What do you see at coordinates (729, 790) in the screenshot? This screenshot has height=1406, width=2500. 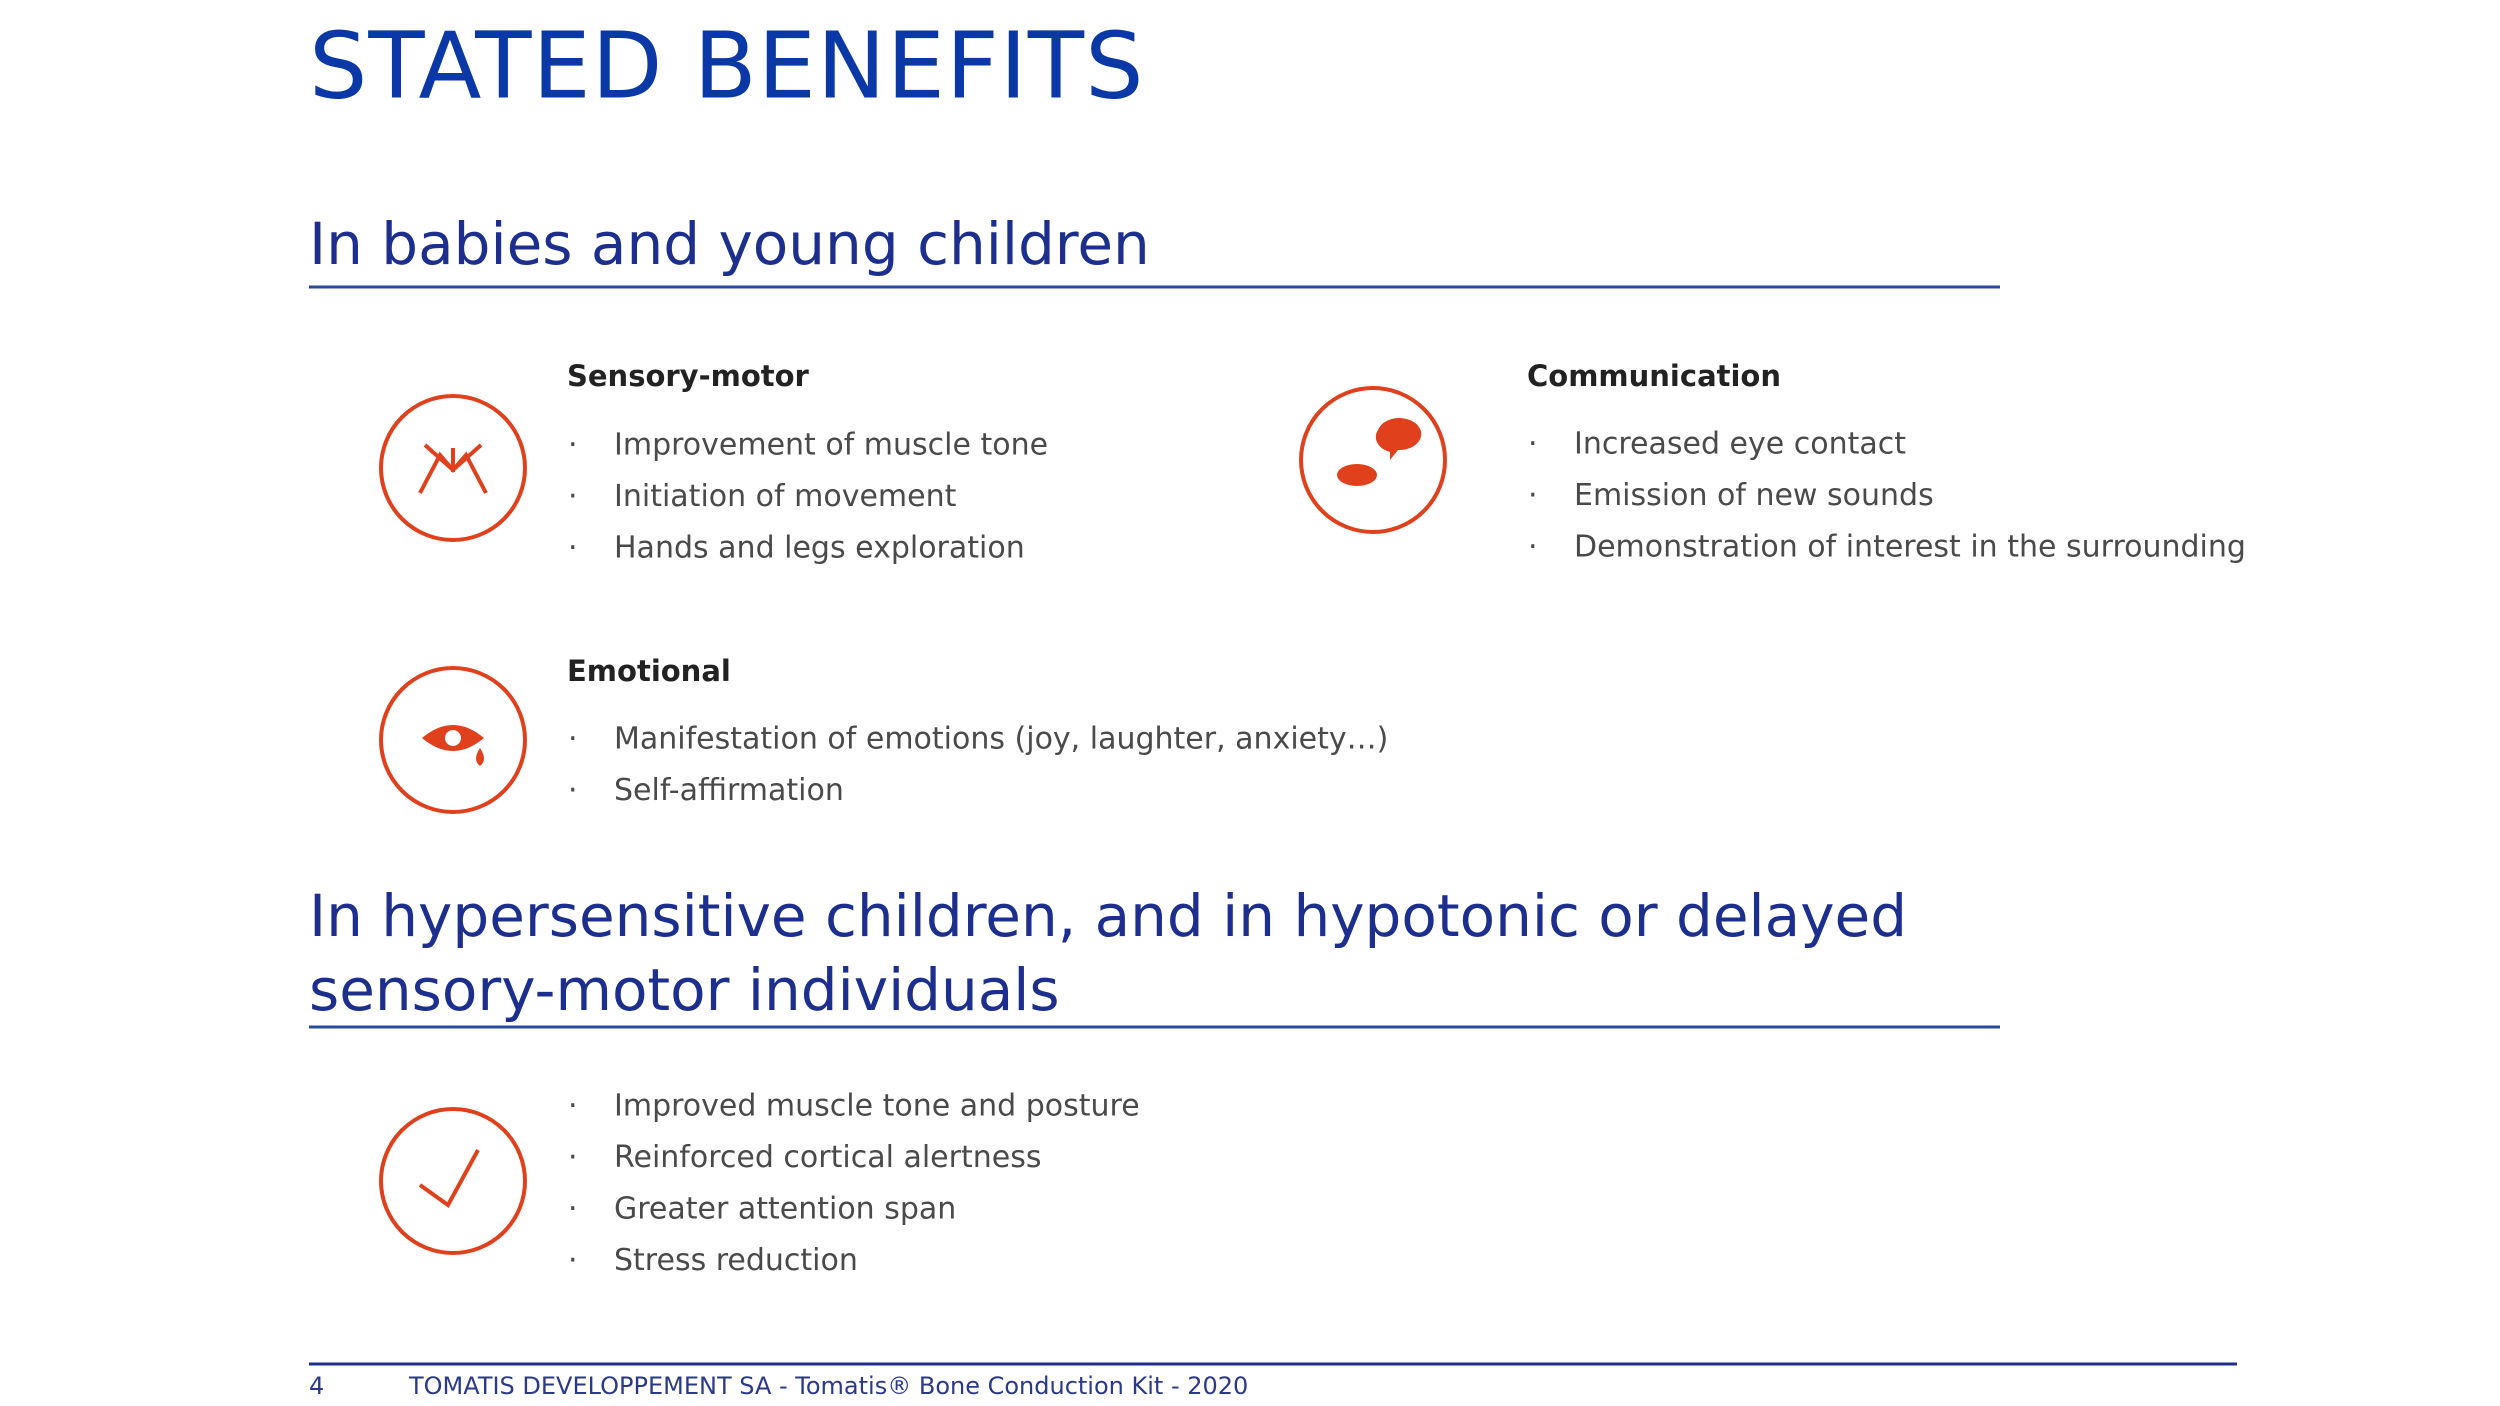 I see `bullet-item: Self-affirmation` at bounding box center [729, 790].